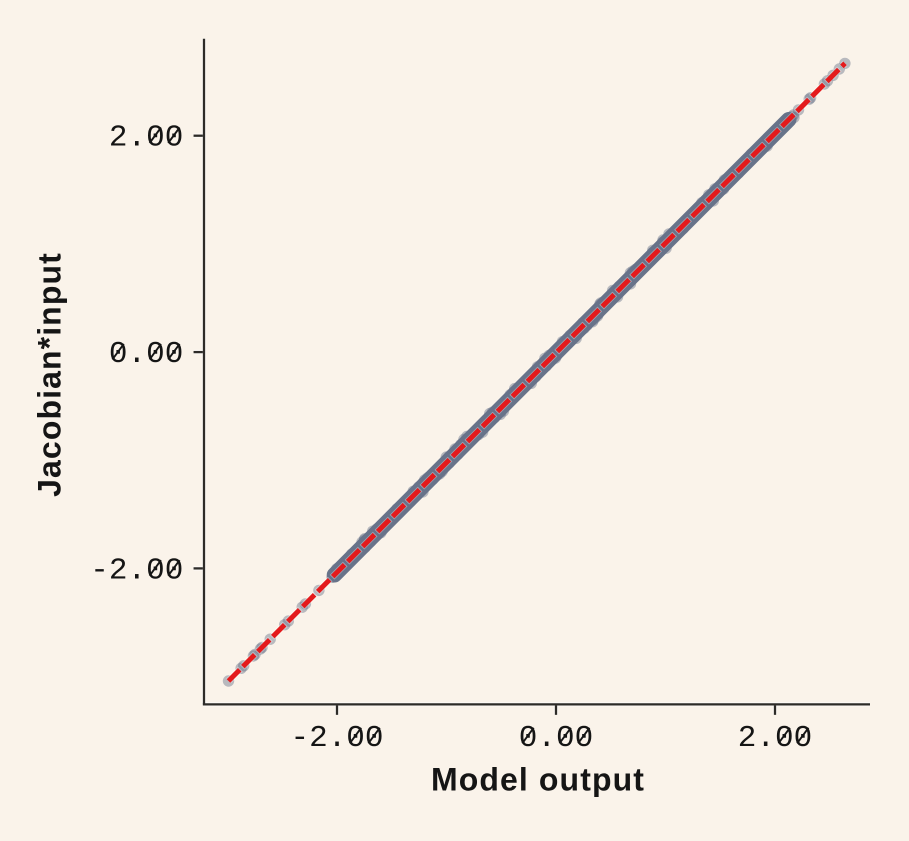 The width and height of the screenshot is (909, 841). I want to click on svg-text: Jacobian*input, so click(50, 374).